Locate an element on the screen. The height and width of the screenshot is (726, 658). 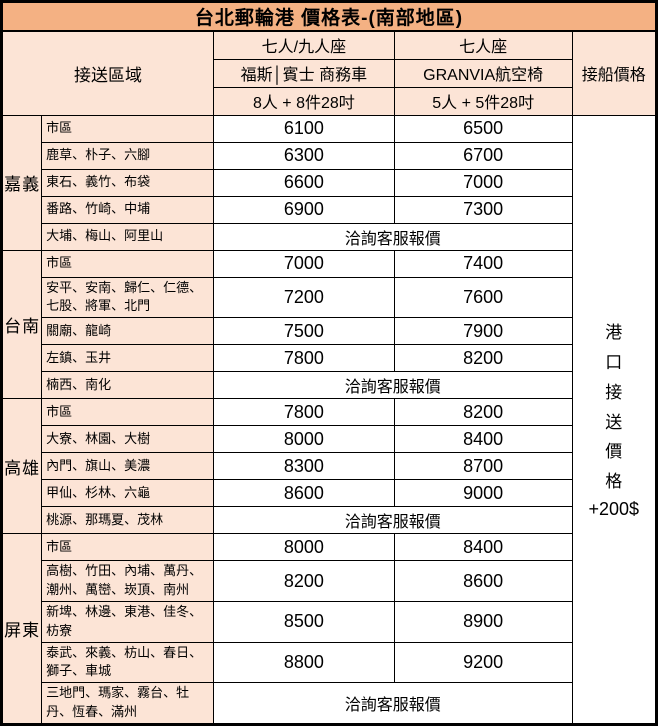
price-cell: 6600 is located at coordinates (303, 182).